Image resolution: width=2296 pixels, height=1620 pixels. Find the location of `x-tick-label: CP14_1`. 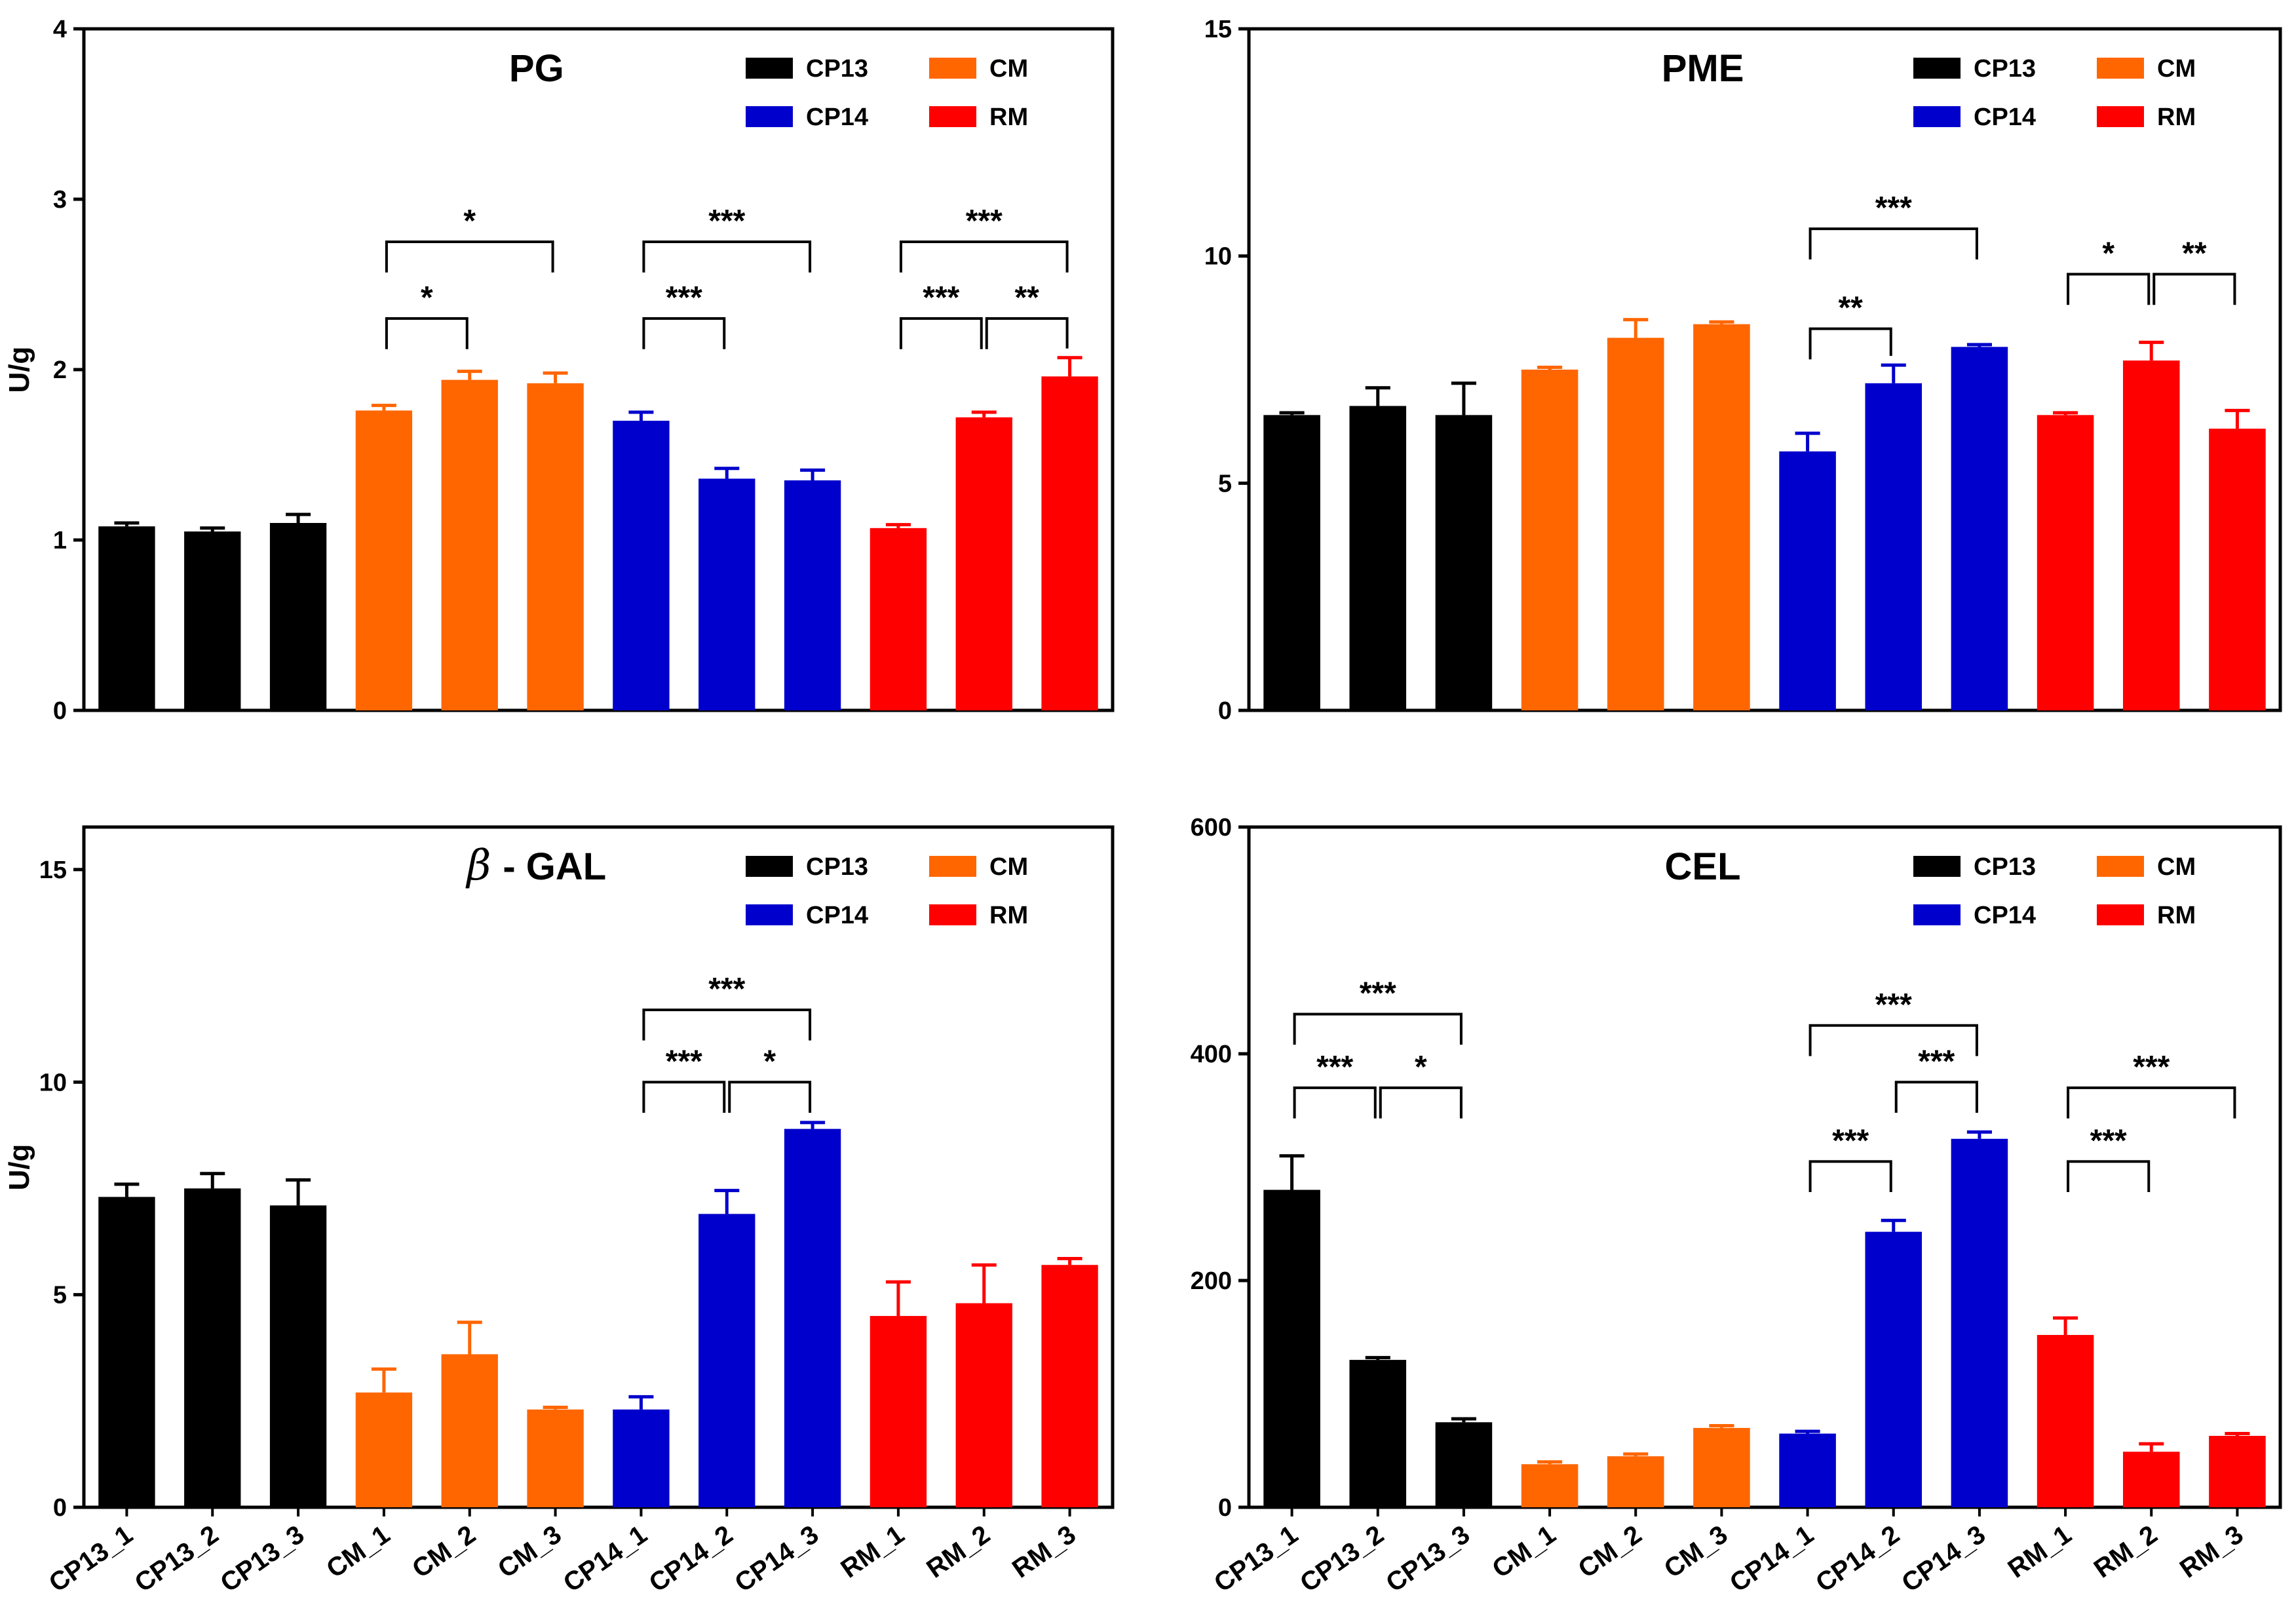

x-tick-label: CP14_1 is located at coordinates (605, 1559).